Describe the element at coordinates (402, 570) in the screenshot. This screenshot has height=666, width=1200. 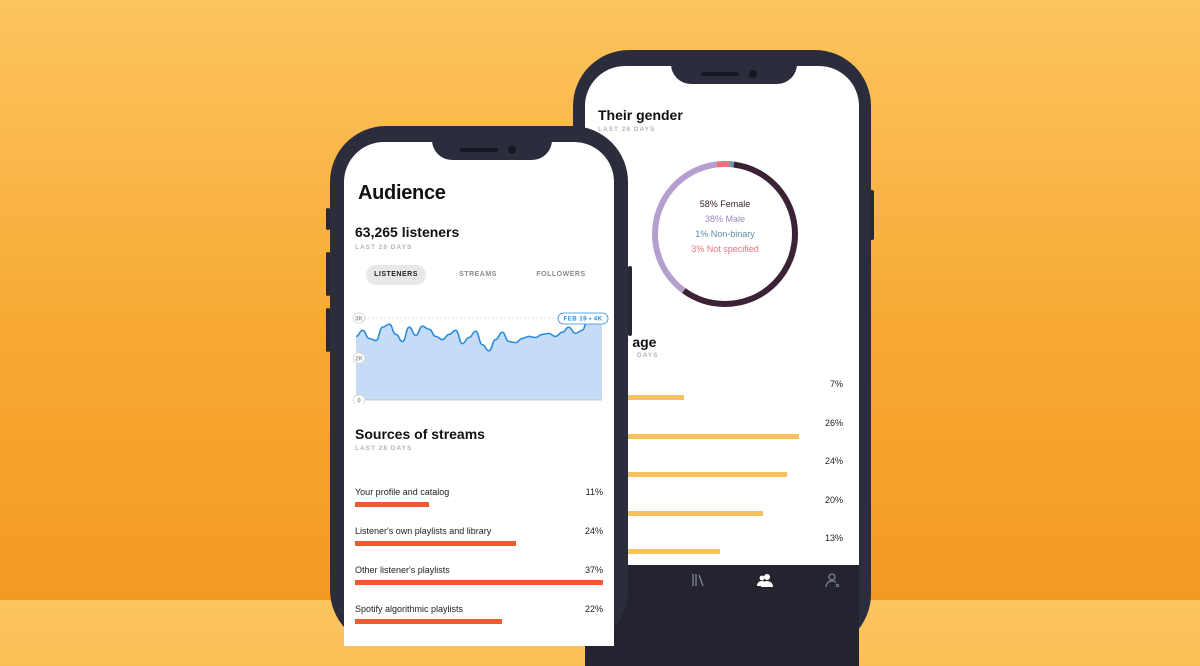
I see `source-row-label: Other listener's playlists` at that location.